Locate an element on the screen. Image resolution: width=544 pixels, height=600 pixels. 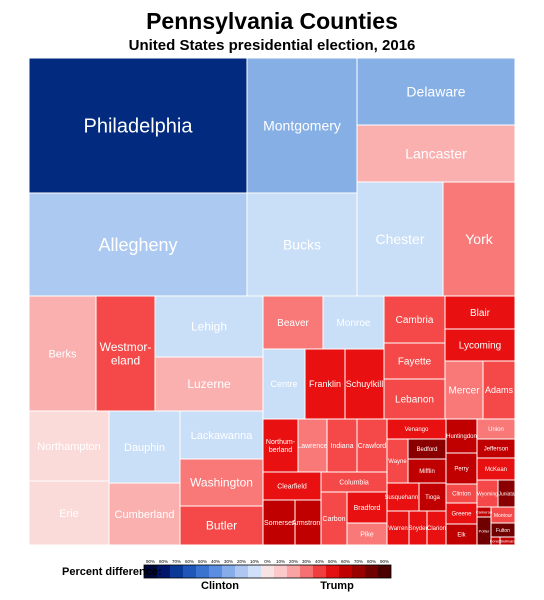
county-tile-lancaster: Lancaster is located at coordinates (436, 153).